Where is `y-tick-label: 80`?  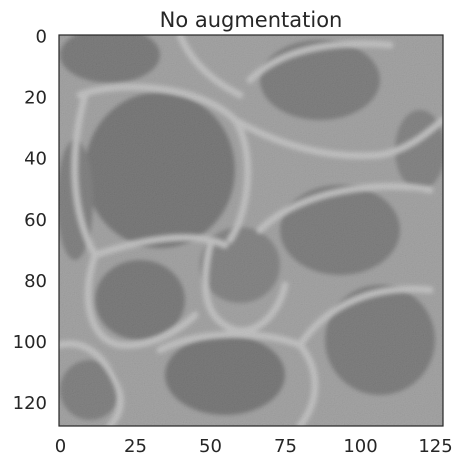
y-tick-label: 80 is located at coordinates (35, 281).